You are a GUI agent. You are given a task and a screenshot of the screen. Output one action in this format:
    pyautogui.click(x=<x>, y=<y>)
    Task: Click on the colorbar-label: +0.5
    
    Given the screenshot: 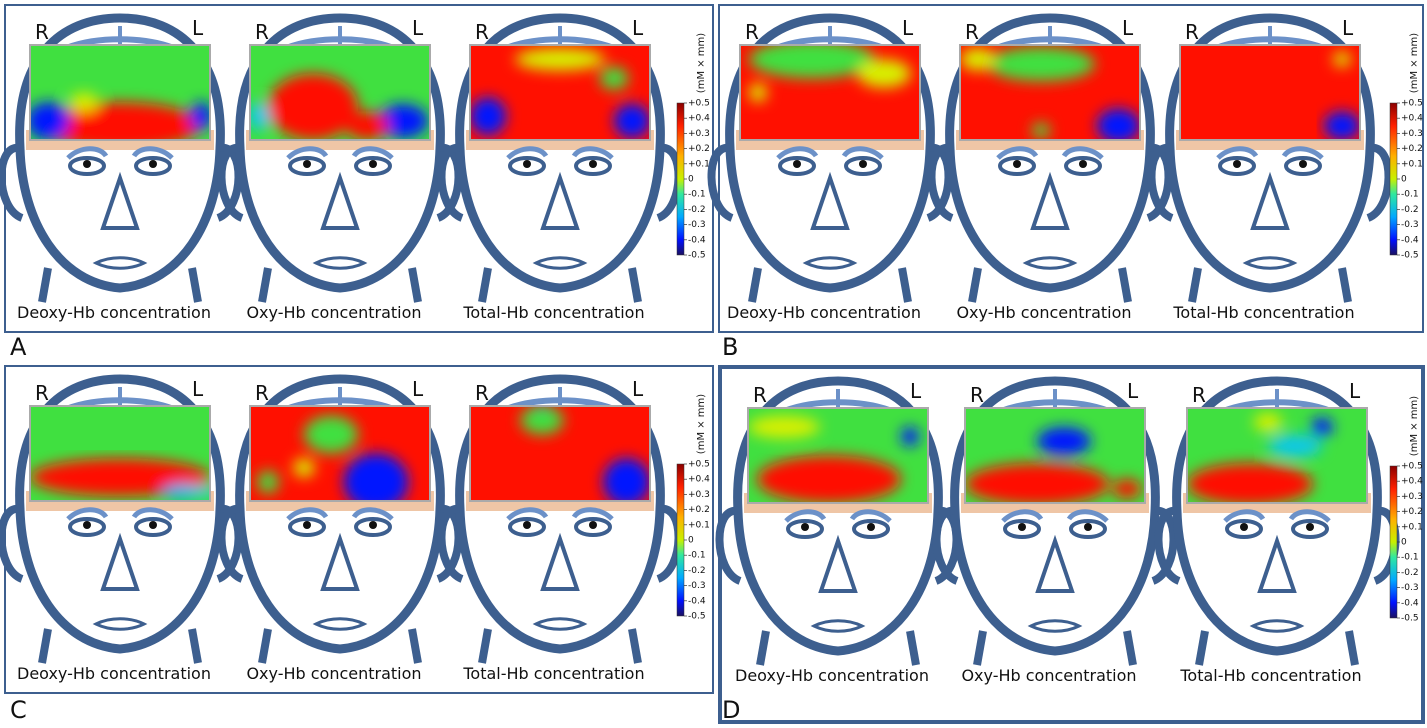 What is the action you would take?
    pyautogui.click(x=699, y=465)
    